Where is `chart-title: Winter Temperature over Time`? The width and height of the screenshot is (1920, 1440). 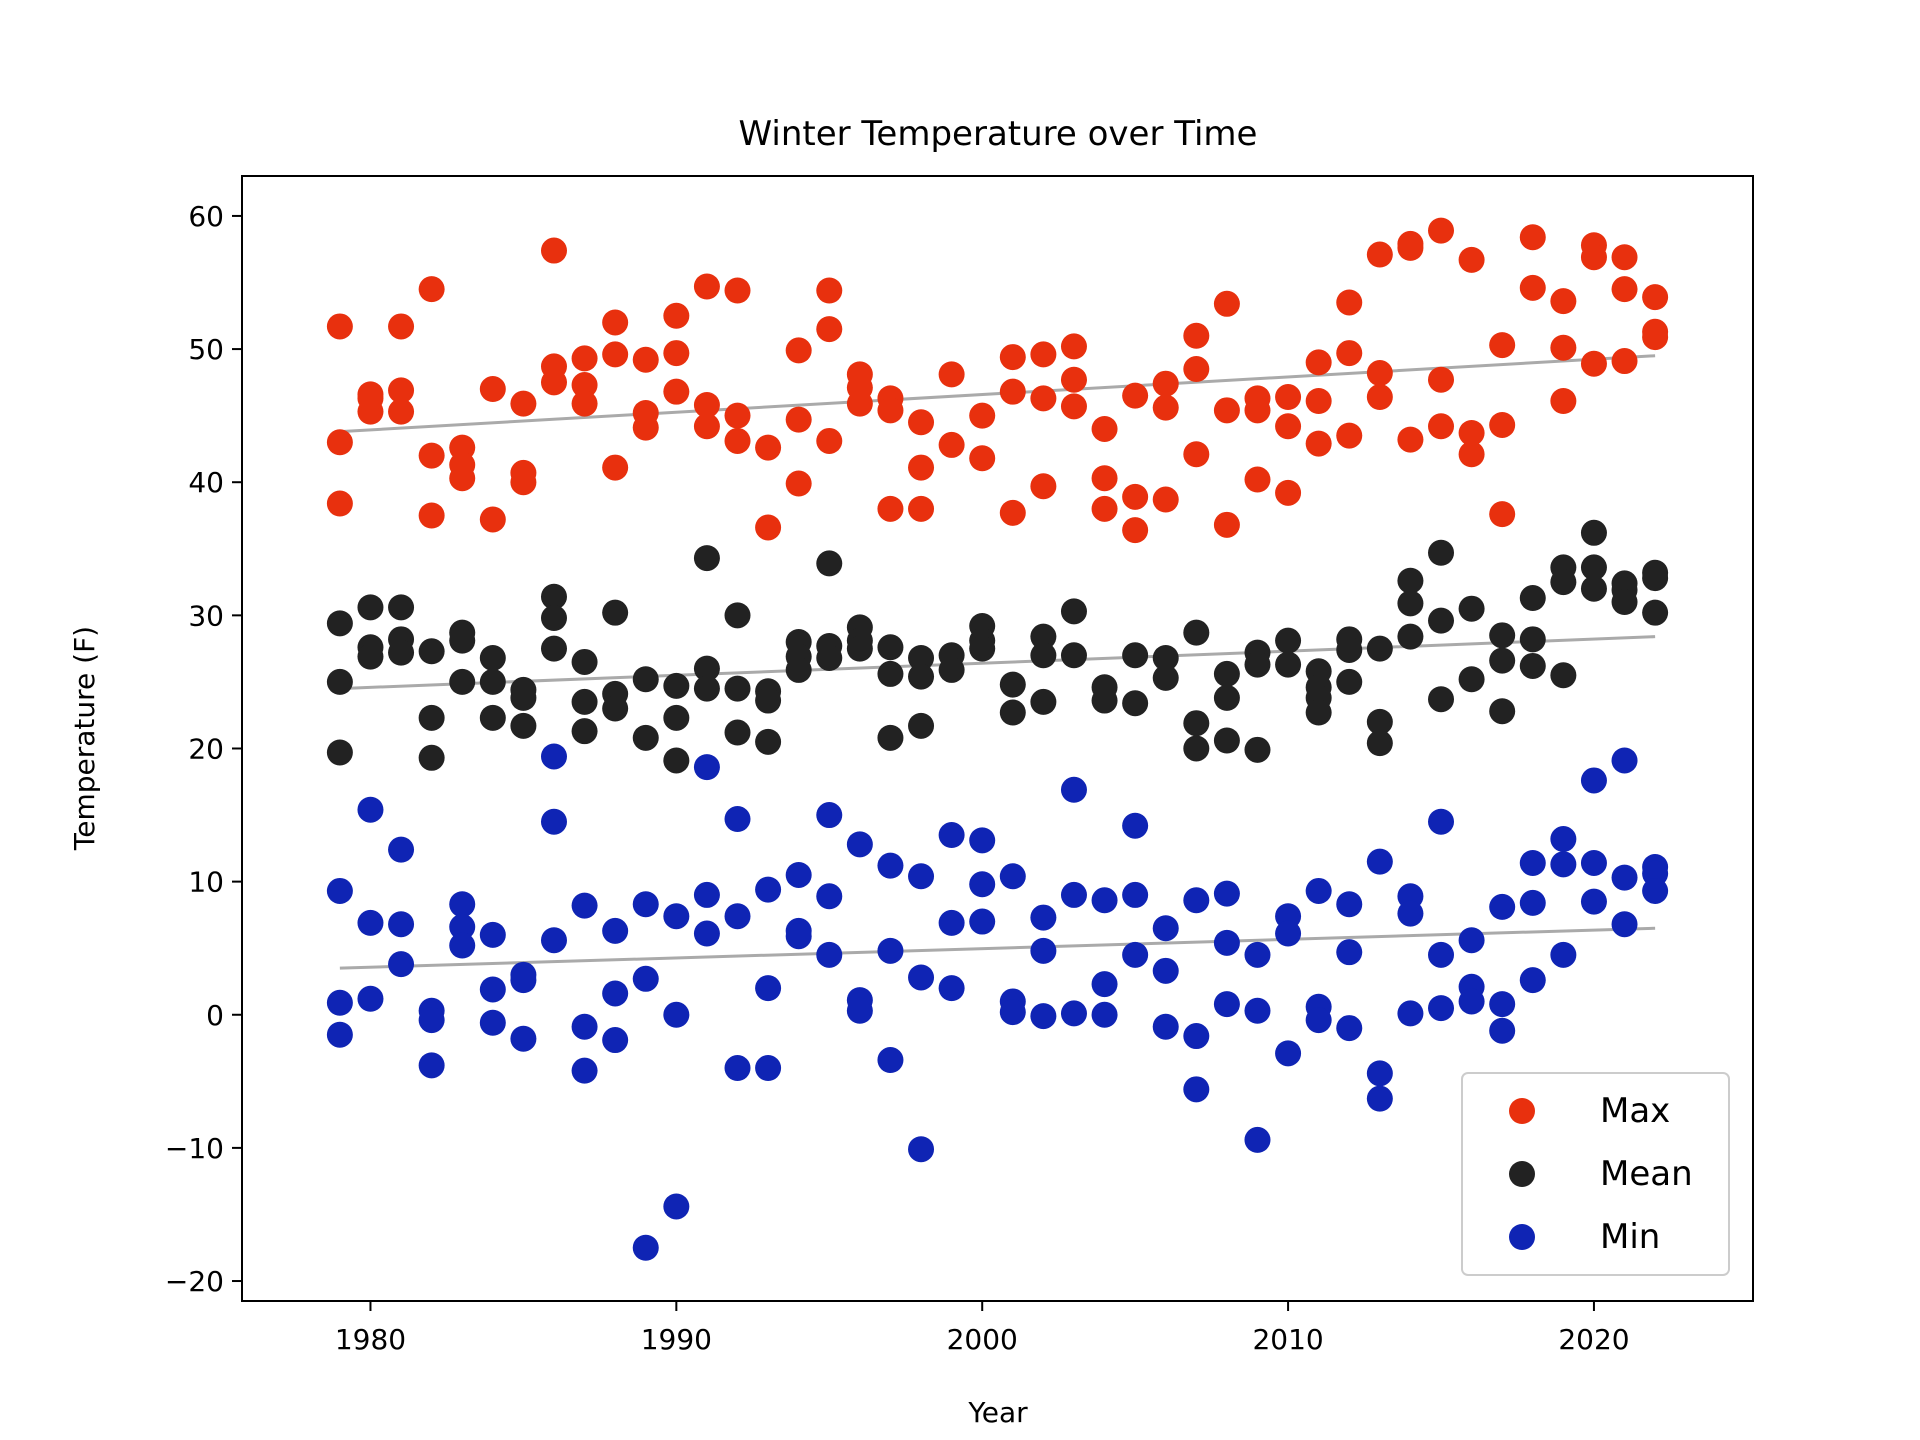
chart-title: Winter Temperature over Time is located at coordinates (998, 134).